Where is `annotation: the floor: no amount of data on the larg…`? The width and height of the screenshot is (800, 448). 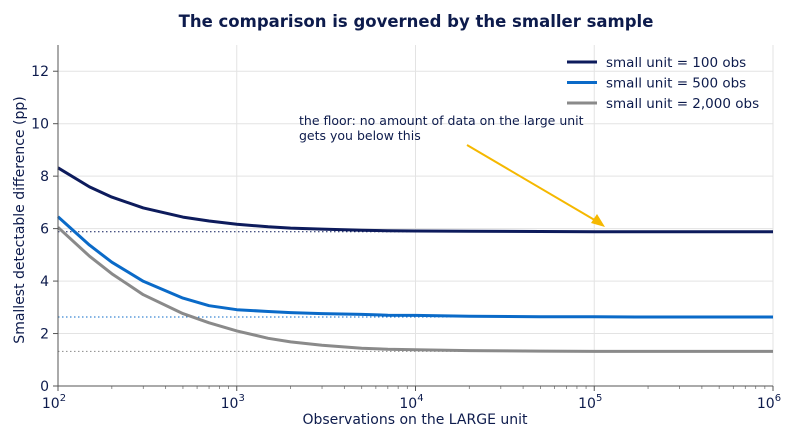 annotation: the floor: no amount of data on the larg… is located at coordinates (452, 170).